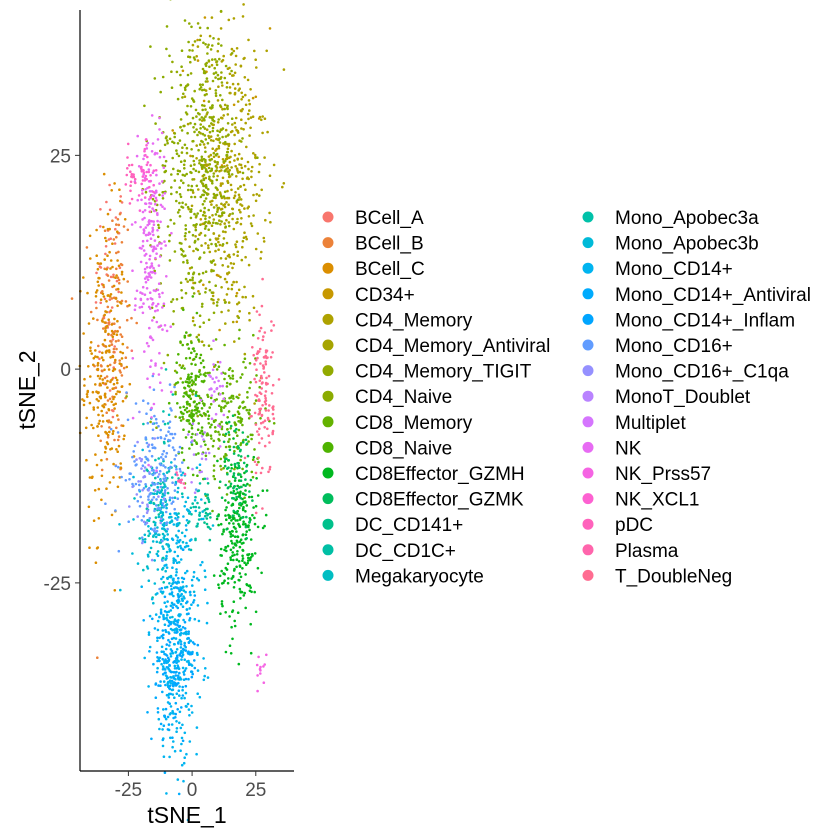  What do you see at coordinates (617, 525) in the screenshot?
I see `legend-item: pDC` at bounding box center [617, 525].